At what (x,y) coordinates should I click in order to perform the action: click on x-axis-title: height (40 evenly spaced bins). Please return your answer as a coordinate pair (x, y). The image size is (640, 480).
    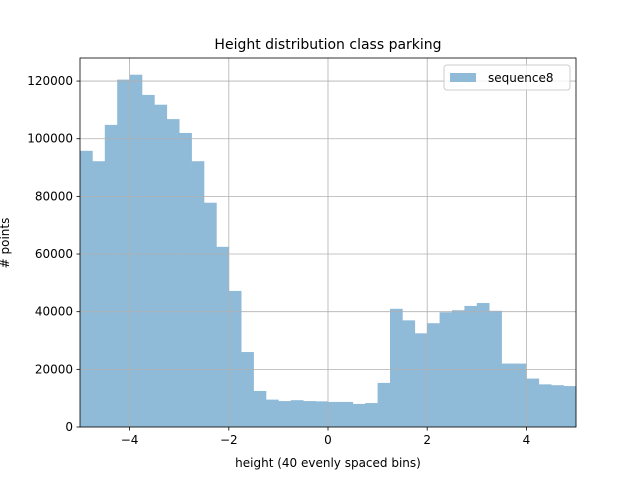
    Looking at the image, I should click on (328, 463).